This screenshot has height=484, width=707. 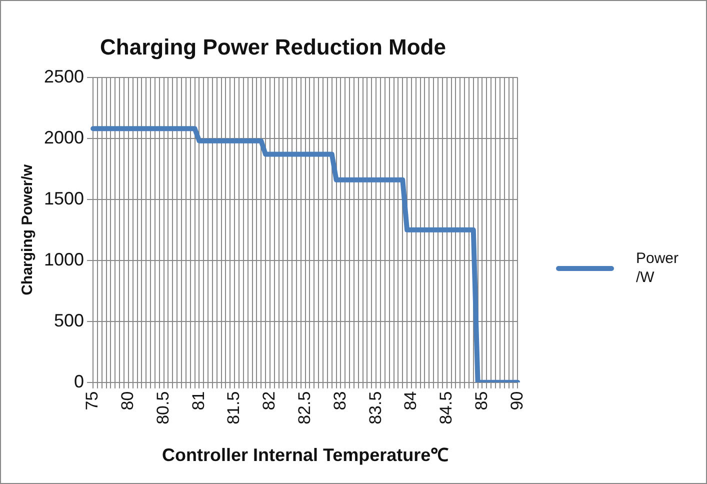 I want to click on y-axis-title: Charging Power/w, so click(x=27, y=230).